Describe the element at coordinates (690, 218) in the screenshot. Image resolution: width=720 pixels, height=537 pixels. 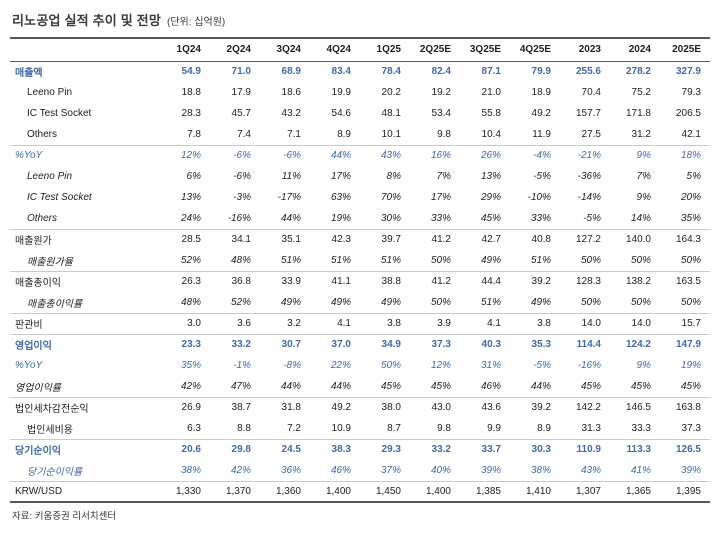
I see `table-cell: 35%` at that location.